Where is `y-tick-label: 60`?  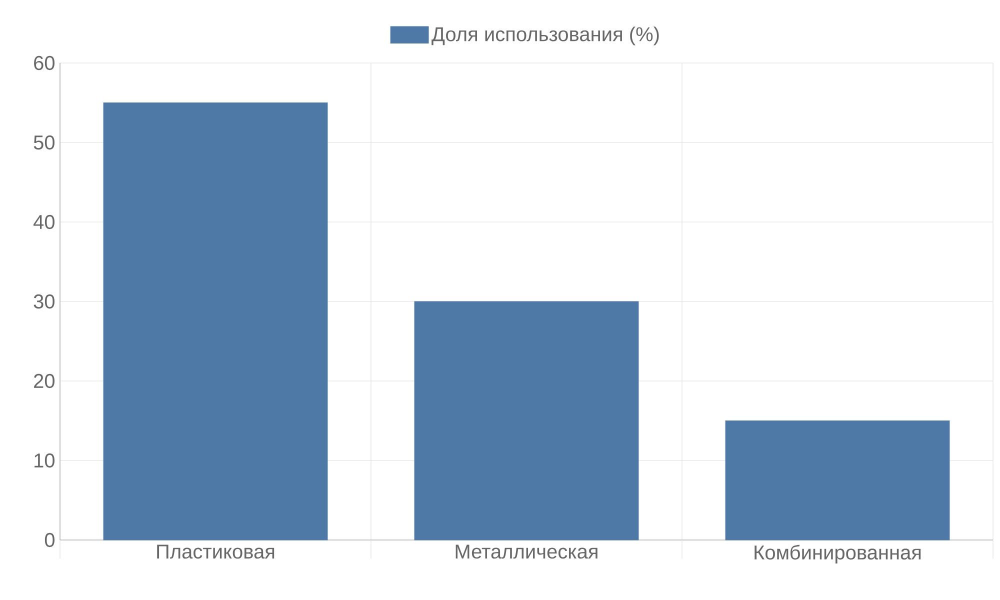 y-tick-label: 60 is located at coordinates (44, 63).